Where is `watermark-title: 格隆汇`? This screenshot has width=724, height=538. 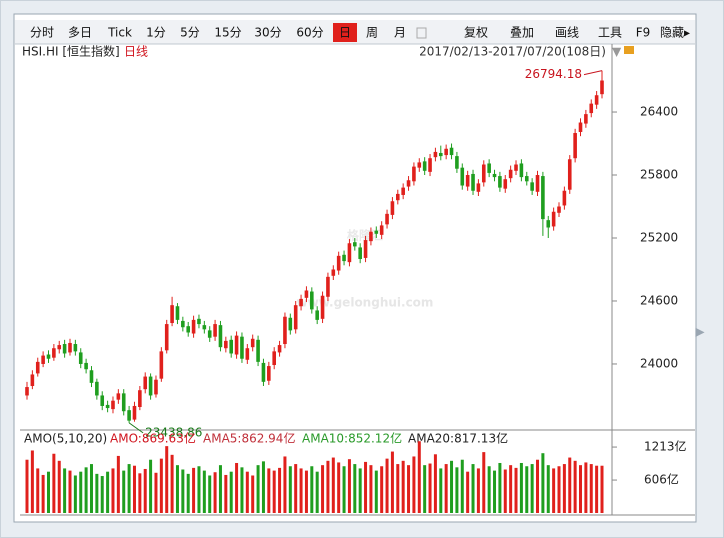 watermark-title: 格隆汇 is located at coordinates (365, 235).